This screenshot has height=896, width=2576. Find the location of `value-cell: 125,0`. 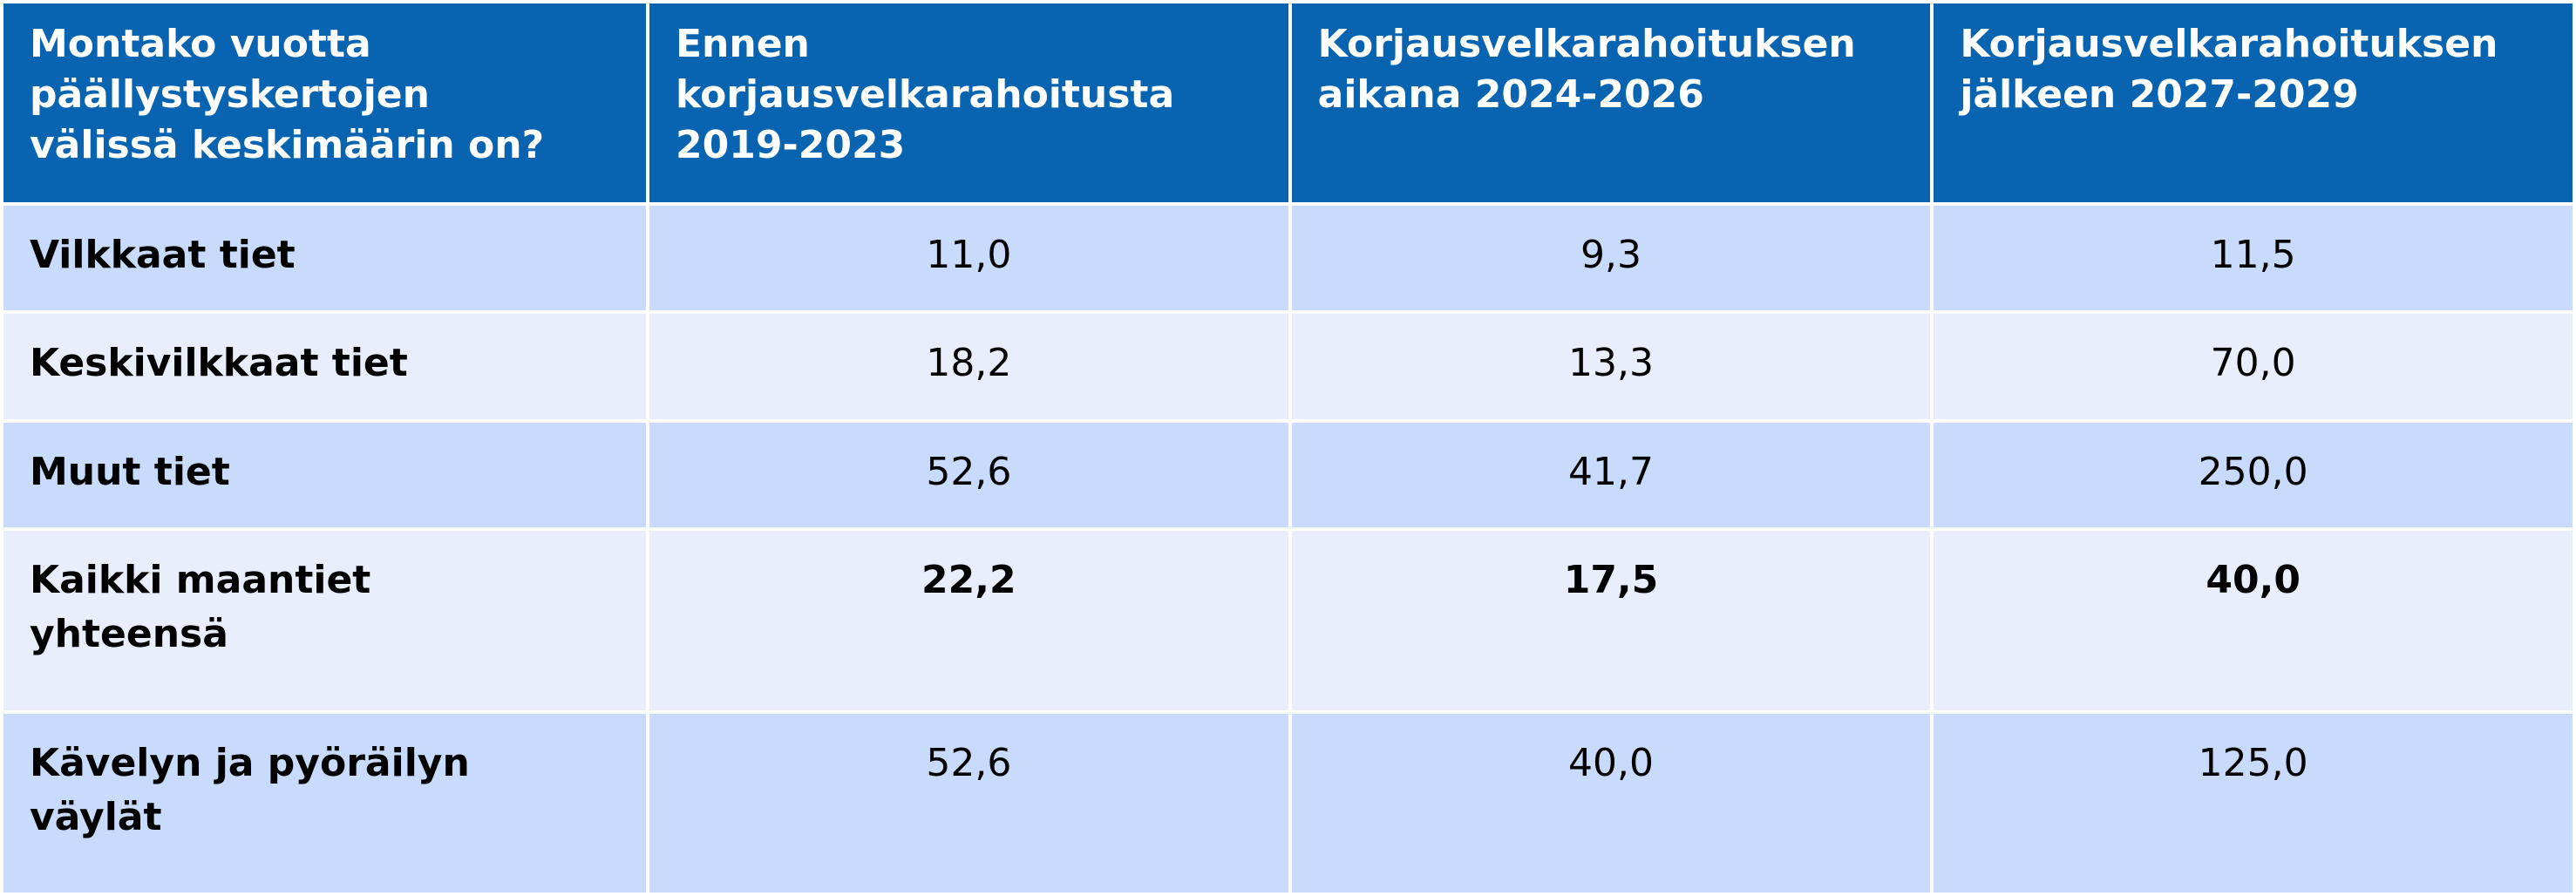

value-cell: 125,0 is located at coordinates (2253, 803).